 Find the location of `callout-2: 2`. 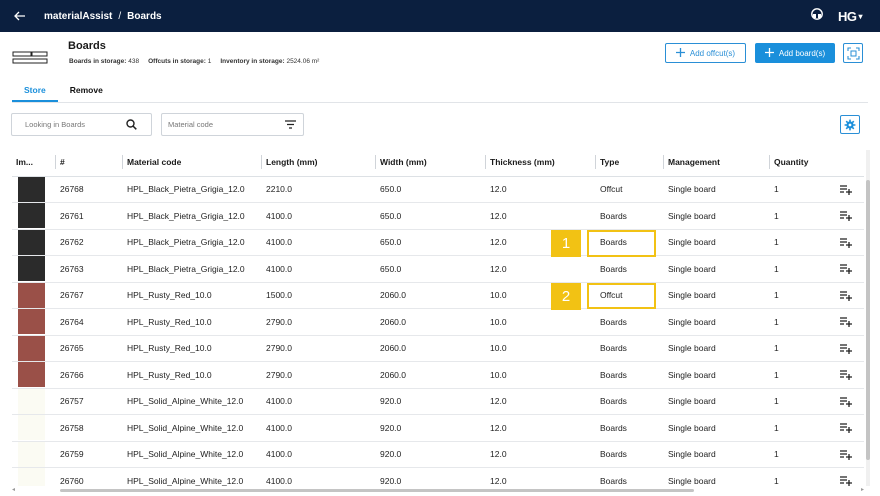

callout-2: 2 is located at coordinates (566, 296).